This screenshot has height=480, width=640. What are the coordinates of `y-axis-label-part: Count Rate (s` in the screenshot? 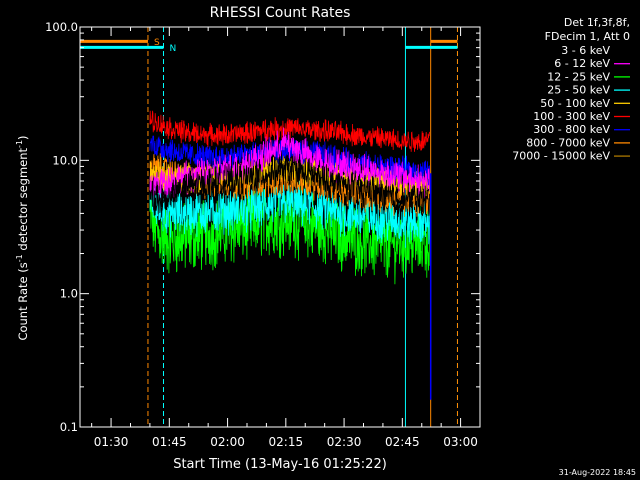 It's located at (23, 301).